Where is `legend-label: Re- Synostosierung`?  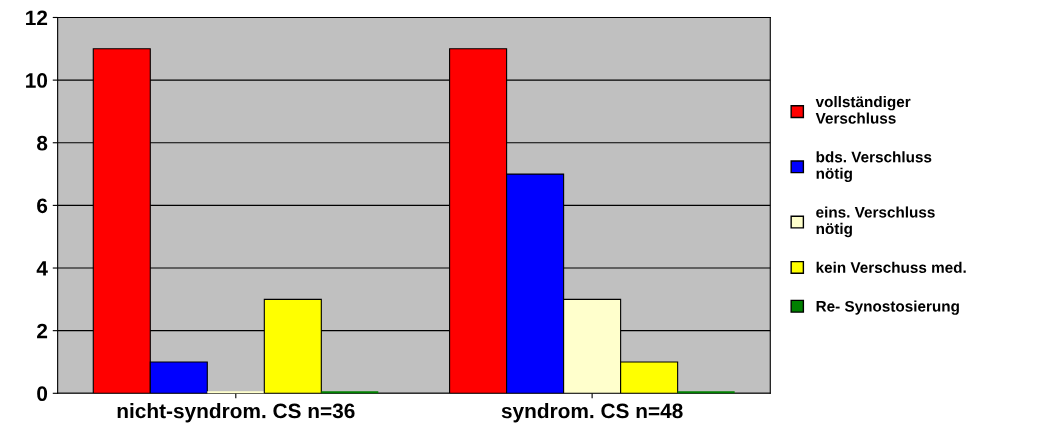
legend-label: Re- Synostosierung is located at coordinates (887, 307).